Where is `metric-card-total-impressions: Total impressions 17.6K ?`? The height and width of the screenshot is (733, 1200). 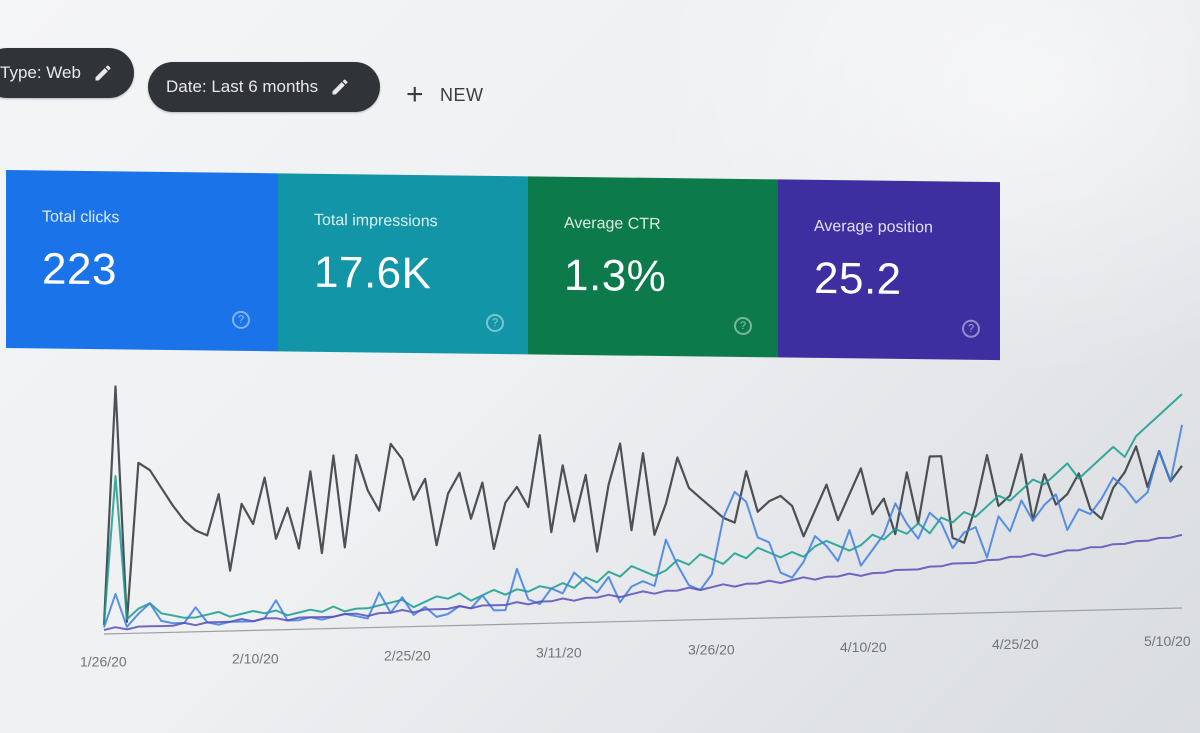
metric-card-total-impressions: Total impressions 17.6K ? is located at coordinates (403, 264).